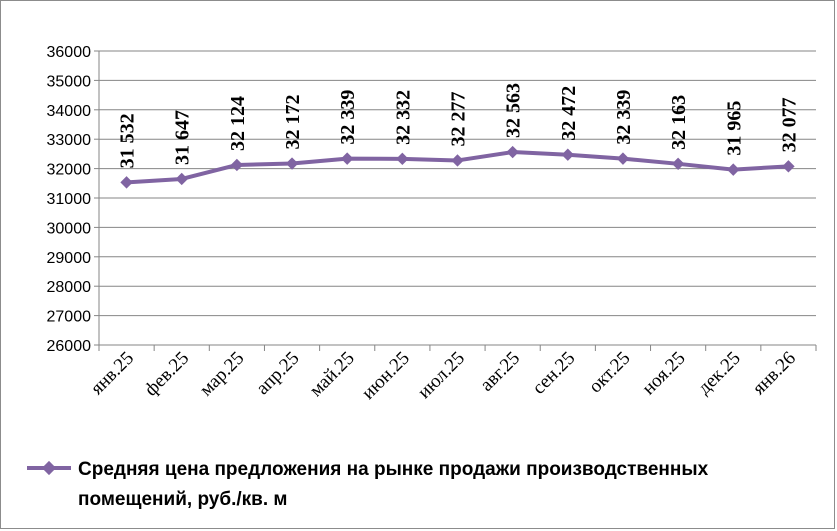  Describe the element at coordinates (69, 52) in the screenshot. I see `y-tick-label: 36000` at that location.